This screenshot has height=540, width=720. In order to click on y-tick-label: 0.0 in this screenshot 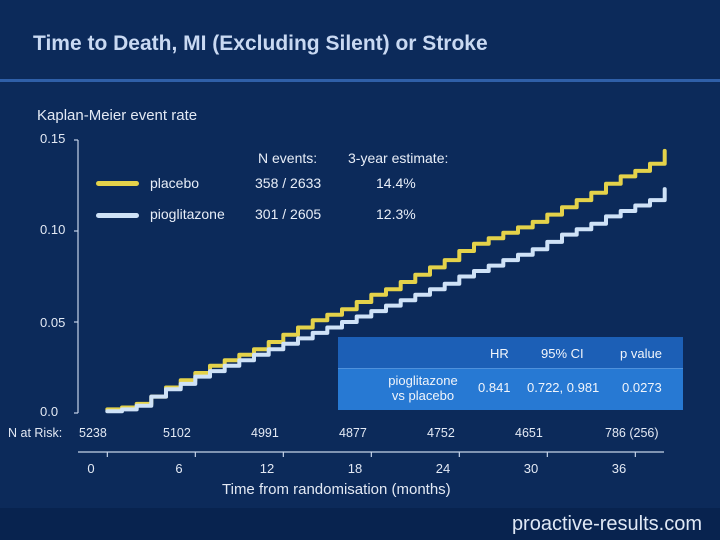, I will do `click(49, 411)`.